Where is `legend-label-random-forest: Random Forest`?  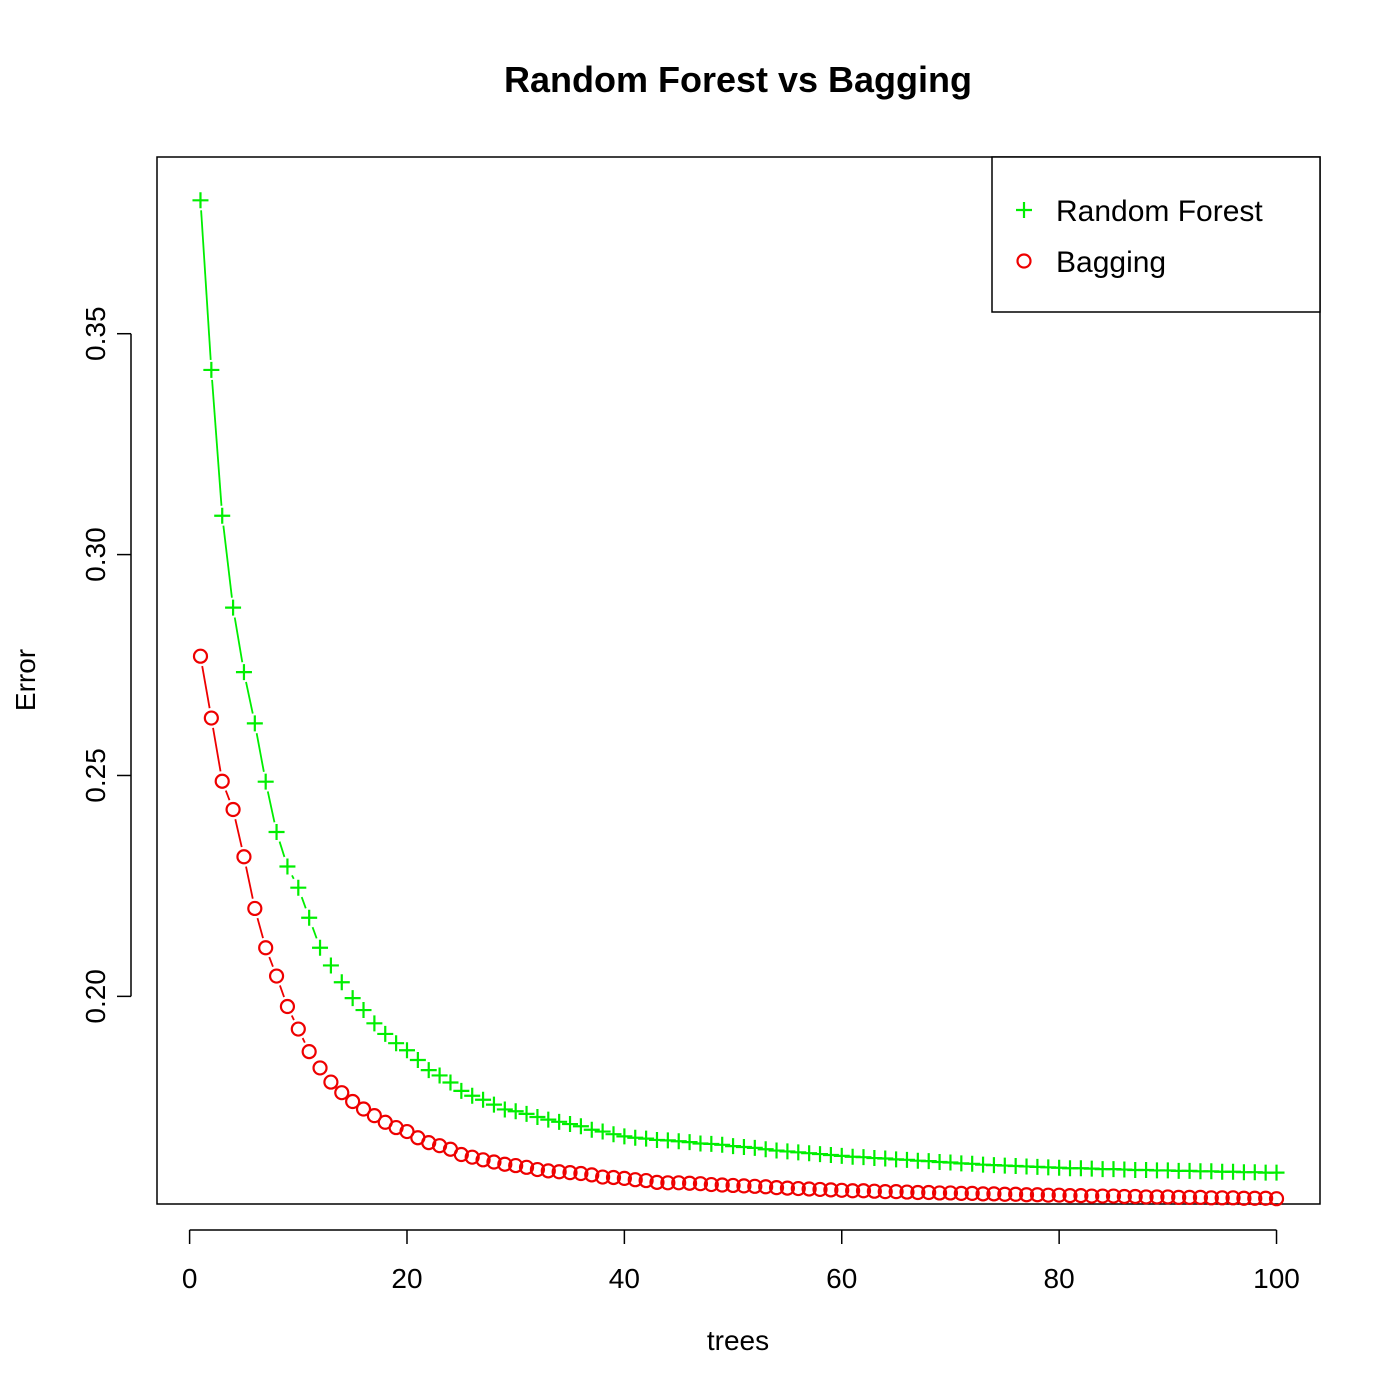
legend-label-random-forest: Random Forest is located at coordinates (1159, 211).